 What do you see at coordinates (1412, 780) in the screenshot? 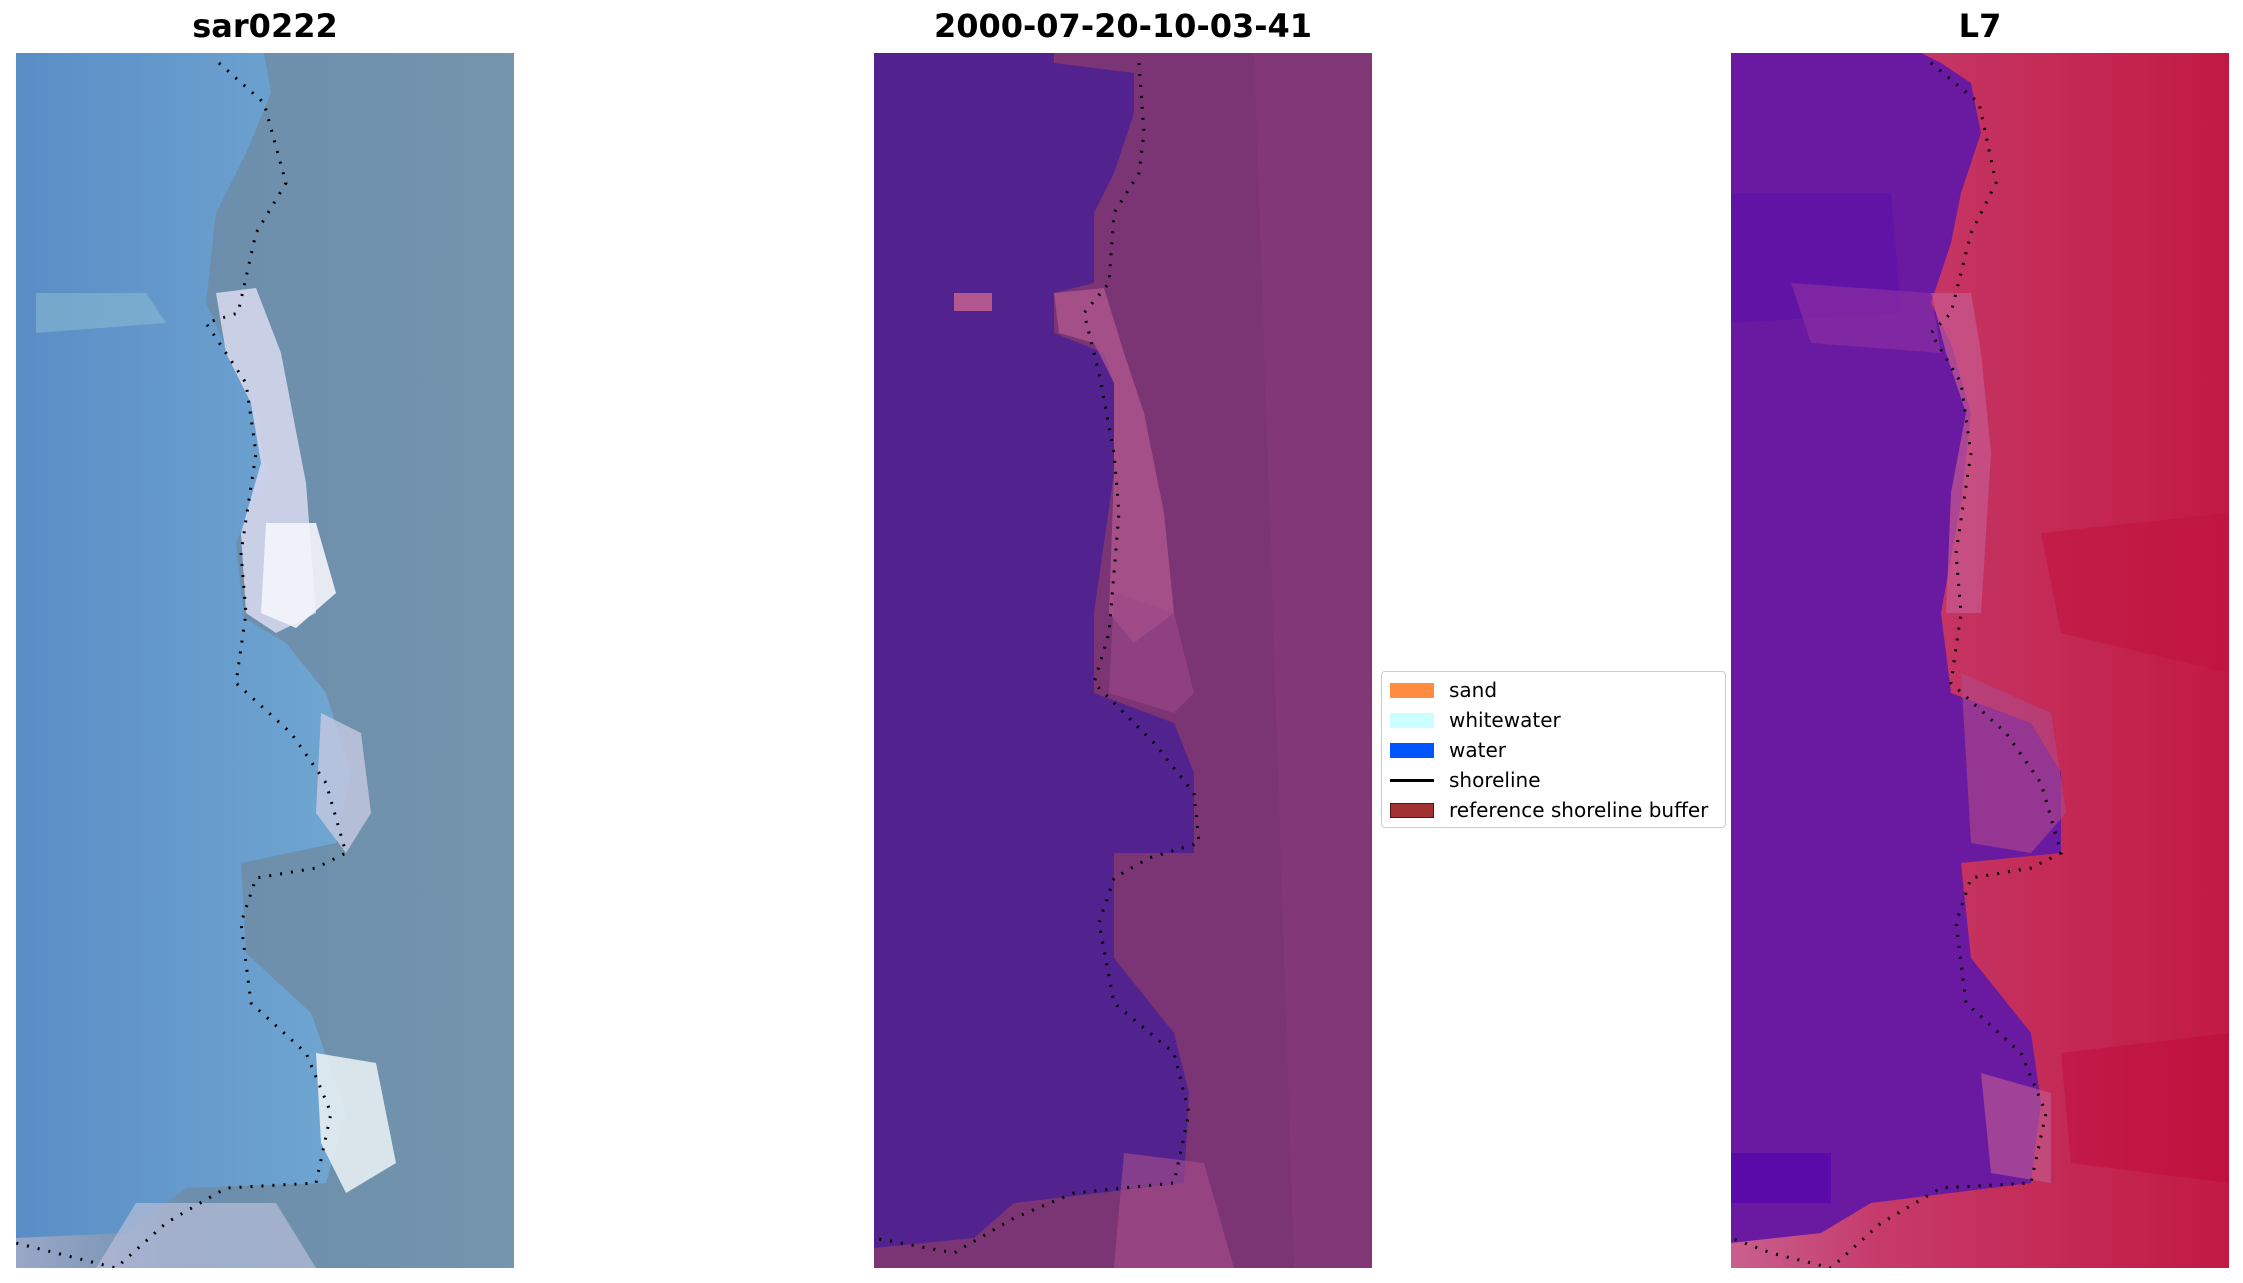
I see `legend-line-shoreline` at bounding box center [1412, 780].